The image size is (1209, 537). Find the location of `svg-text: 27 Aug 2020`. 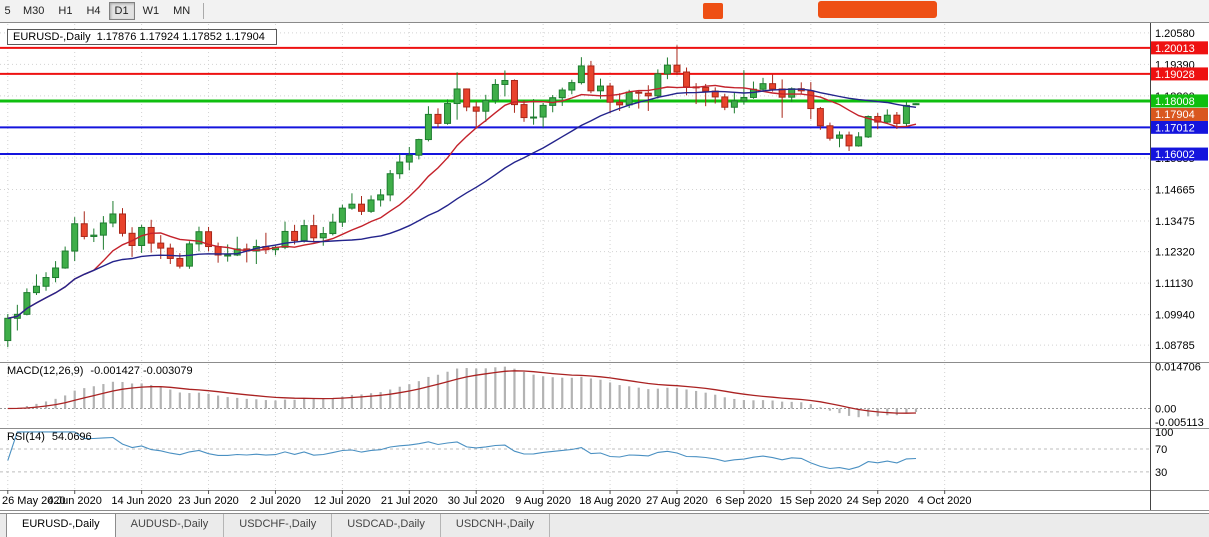

svg-text: 27 Aug 2020 is located at coordinates (677, 501).